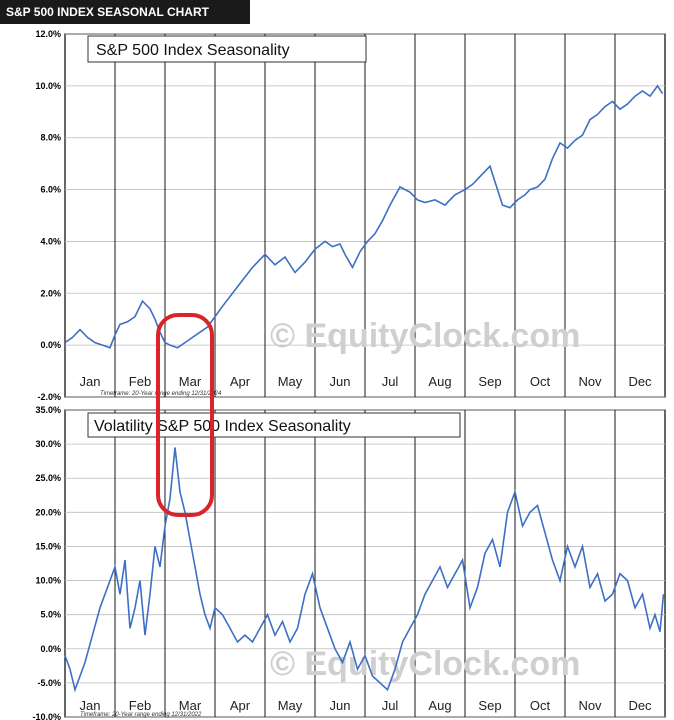  What do you see at coordinates (140, 705) in the screenshot?
I see `chart2-x-tick: Feb` at bounding box center [140, 705].